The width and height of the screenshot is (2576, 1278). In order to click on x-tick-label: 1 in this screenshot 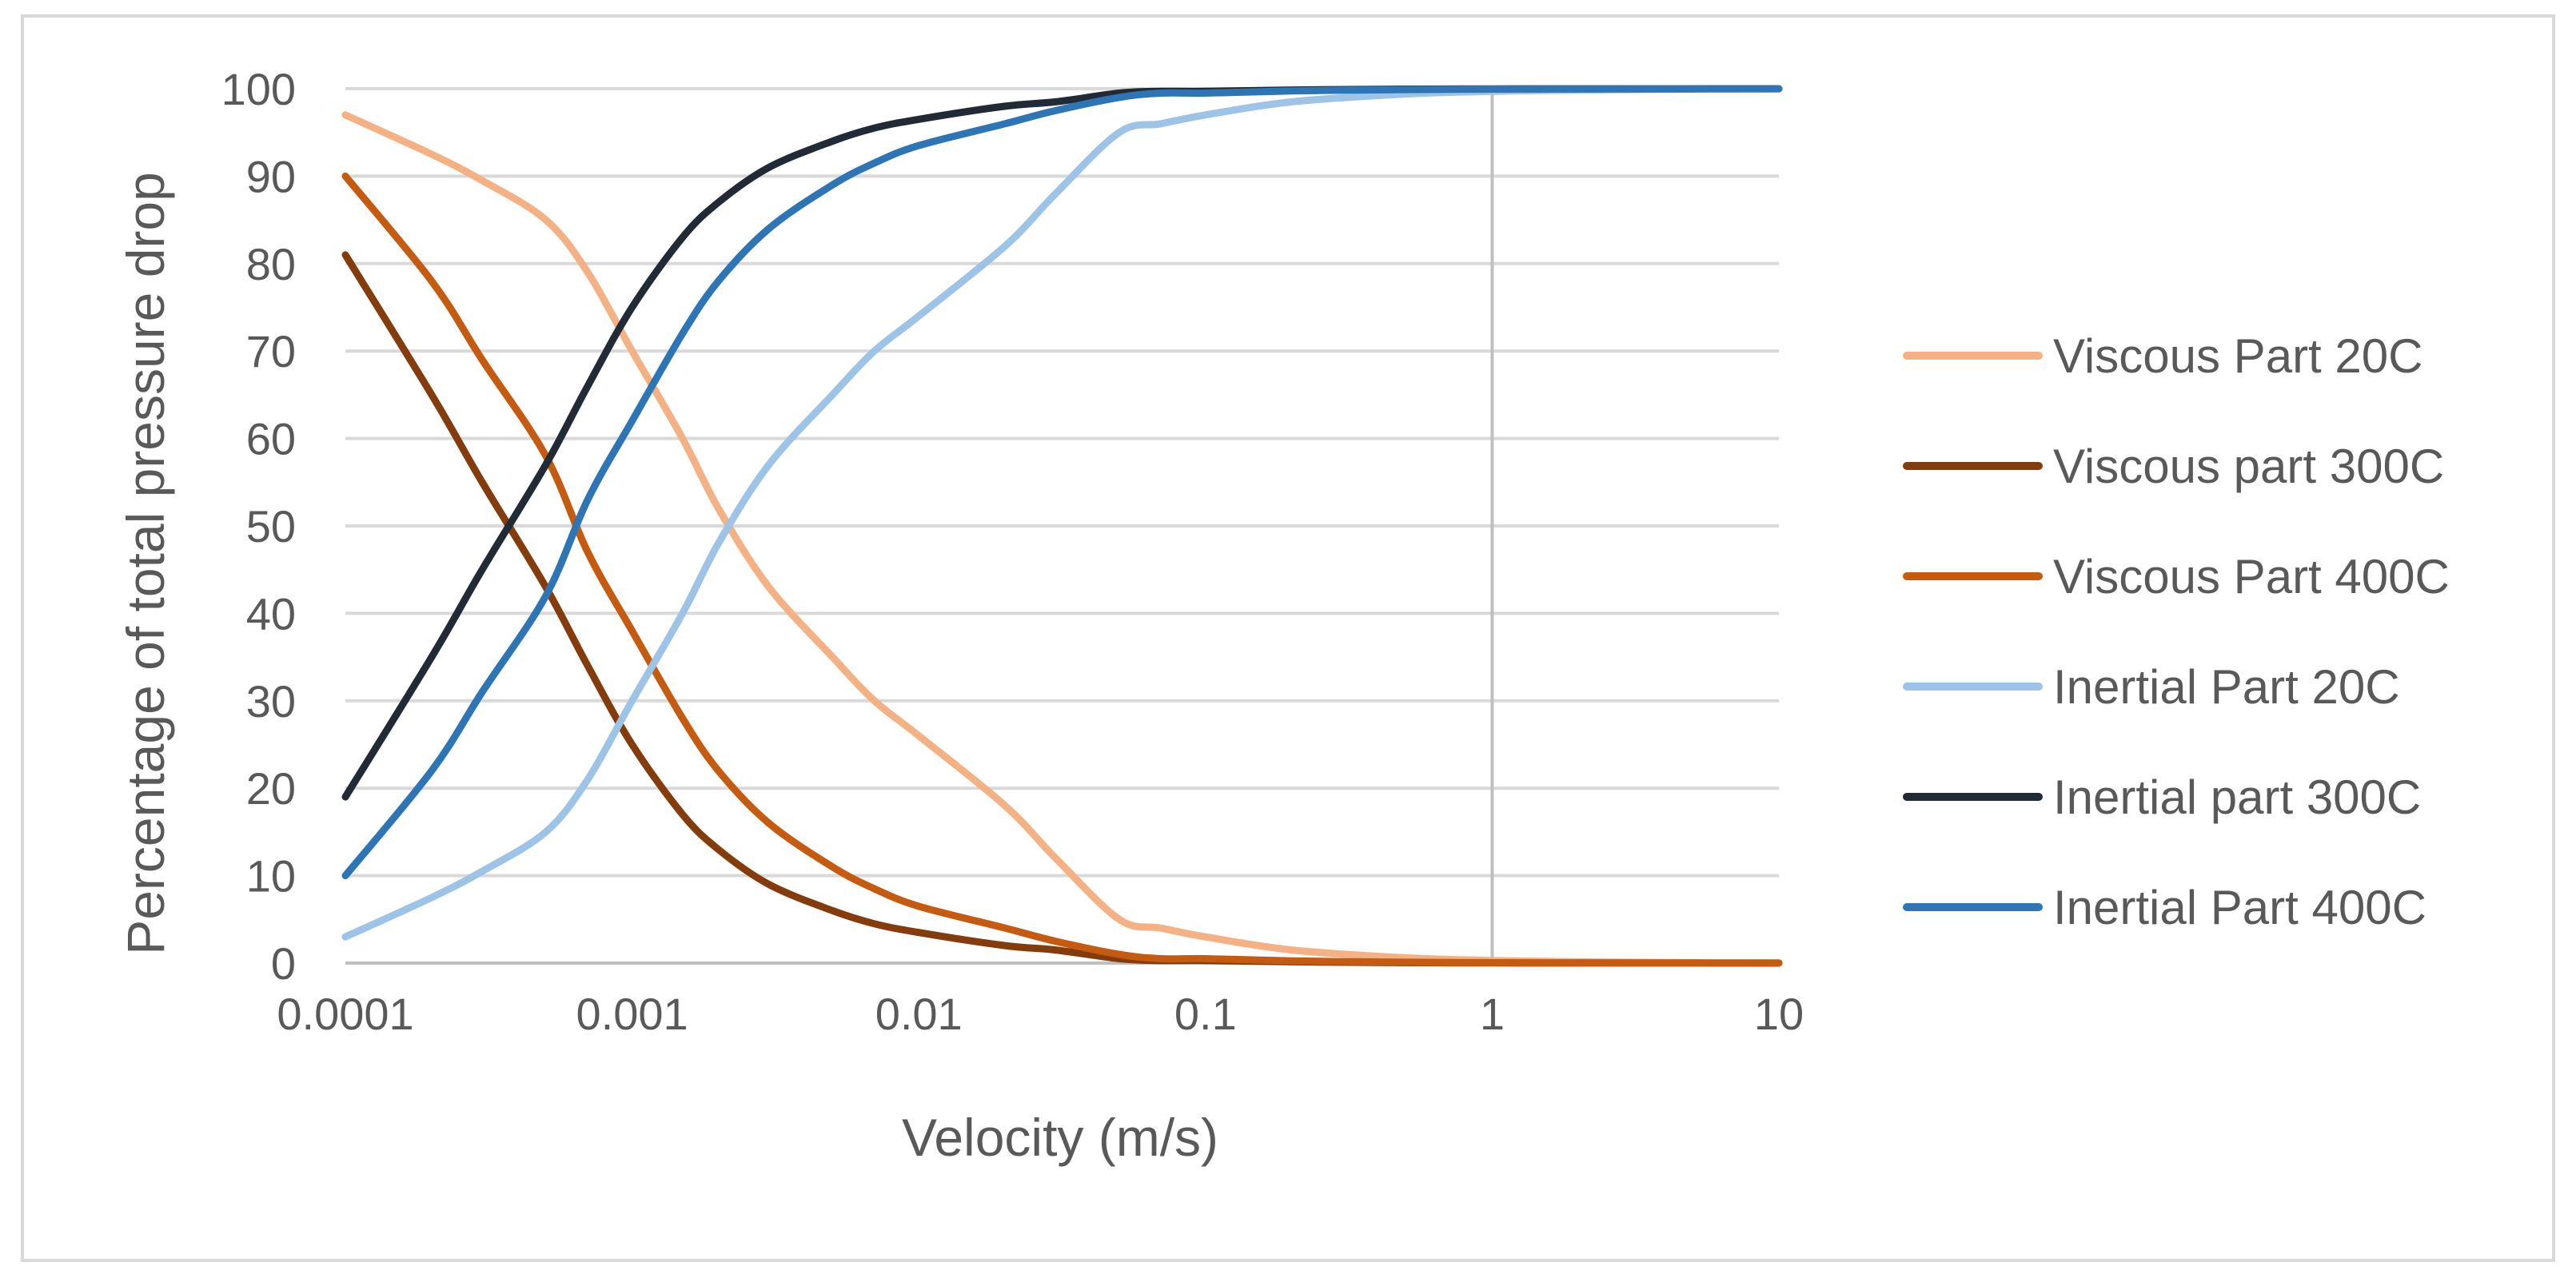, I will do `click(1492, 1014)`.